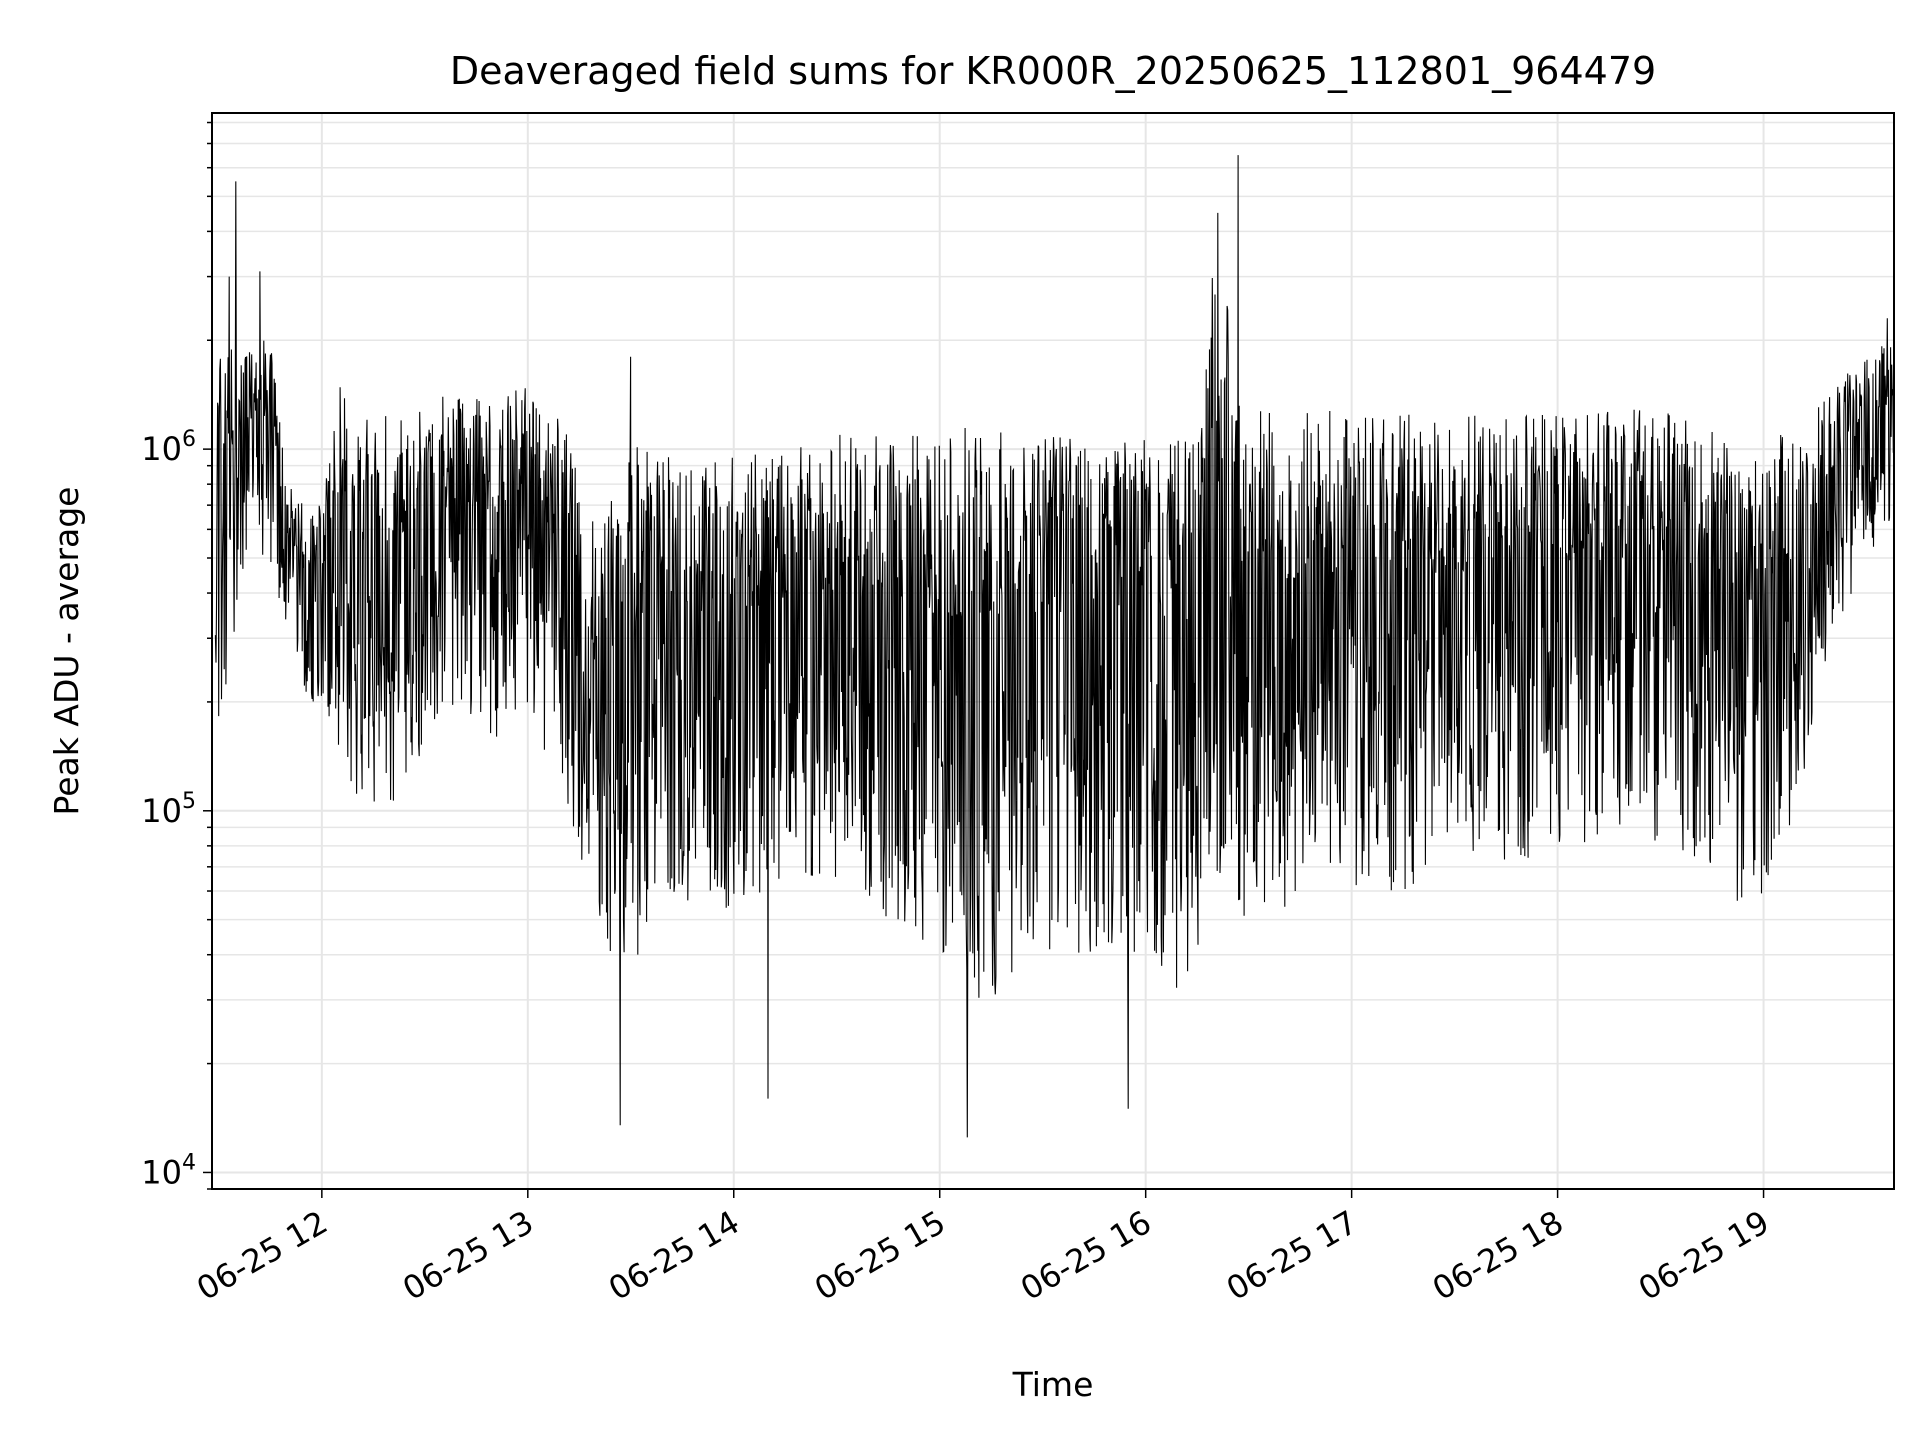 Image resolution: width=1920 pixels, height=1445 pixels. I want to click on y-tick-label: 104, so click(168, 1170).